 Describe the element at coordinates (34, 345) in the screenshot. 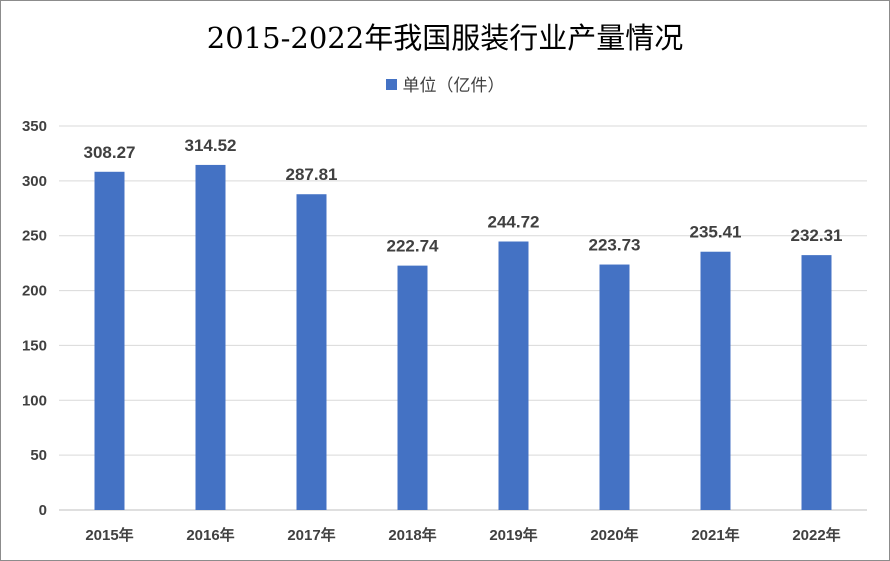

I see `y-tick-label: 150` at that location.